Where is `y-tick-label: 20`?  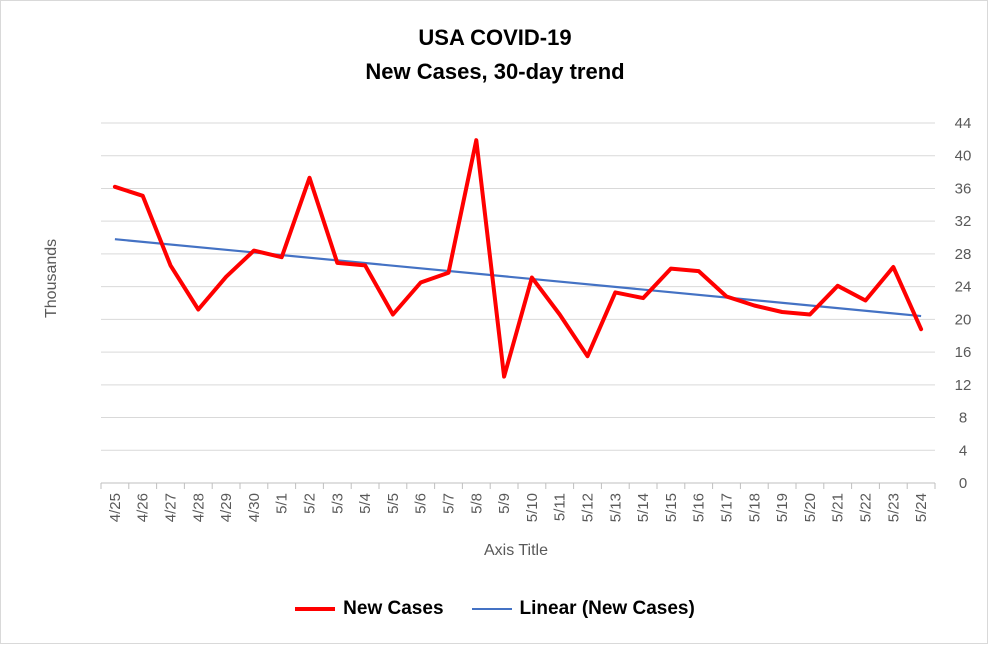 y-tick-label: 20 is located at coordinates (963, 319).